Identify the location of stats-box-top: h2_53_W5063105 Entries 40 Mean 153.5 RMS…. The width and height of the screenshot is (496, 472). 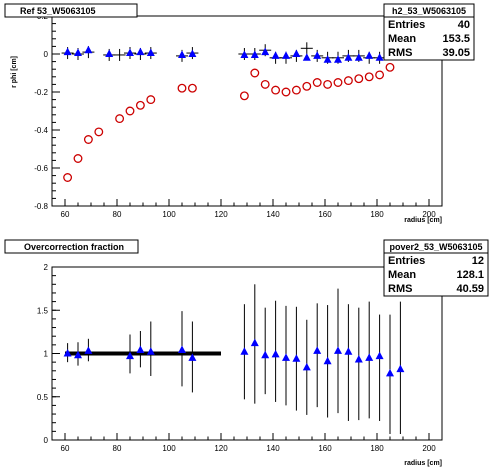
(429, 32).